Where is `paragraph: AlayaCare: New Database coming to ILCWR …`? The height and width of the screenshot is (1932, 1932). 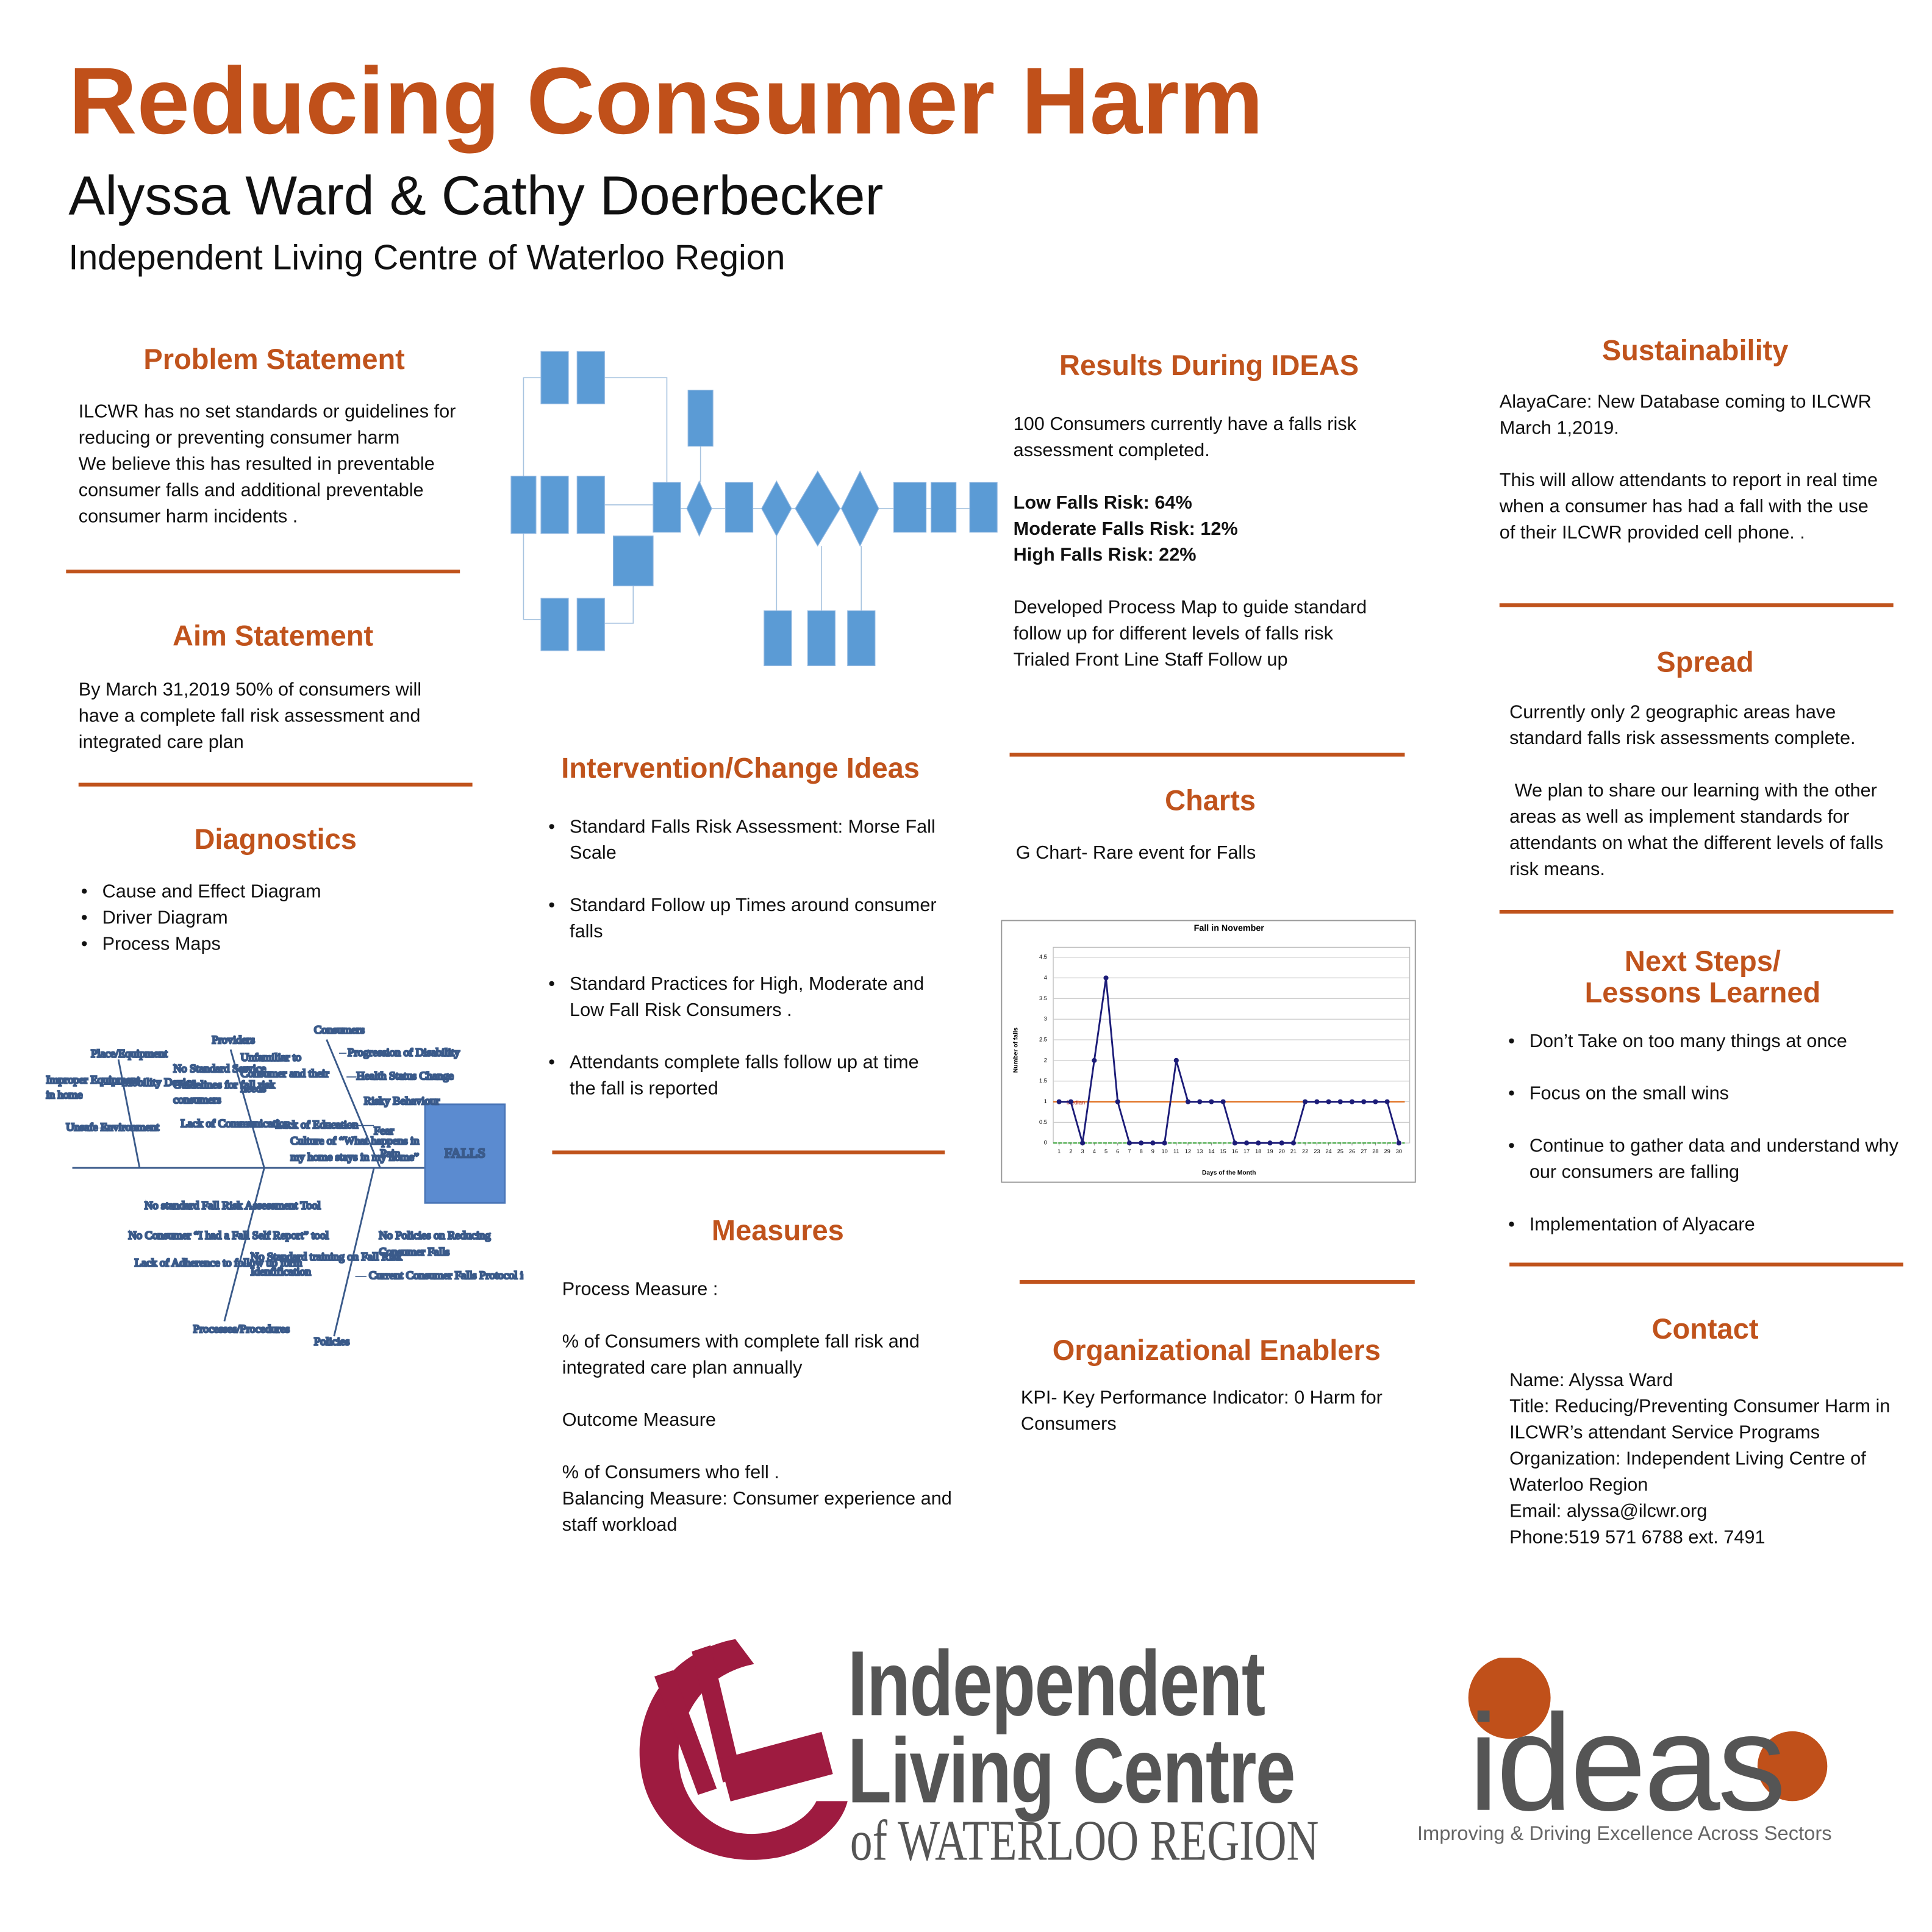
paragraph: AlayaCare: New Database coming to ILCWR … is located at coordinates (1693, 415).